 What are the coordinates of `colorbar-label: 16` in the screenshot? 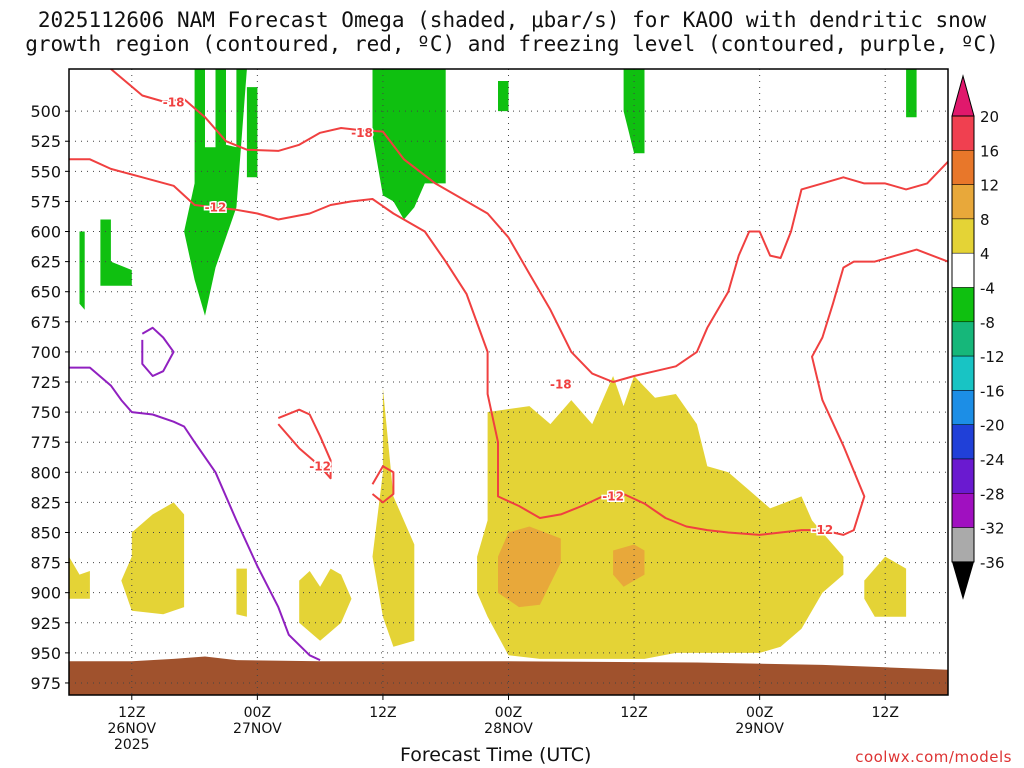 It's located at (989, 151).